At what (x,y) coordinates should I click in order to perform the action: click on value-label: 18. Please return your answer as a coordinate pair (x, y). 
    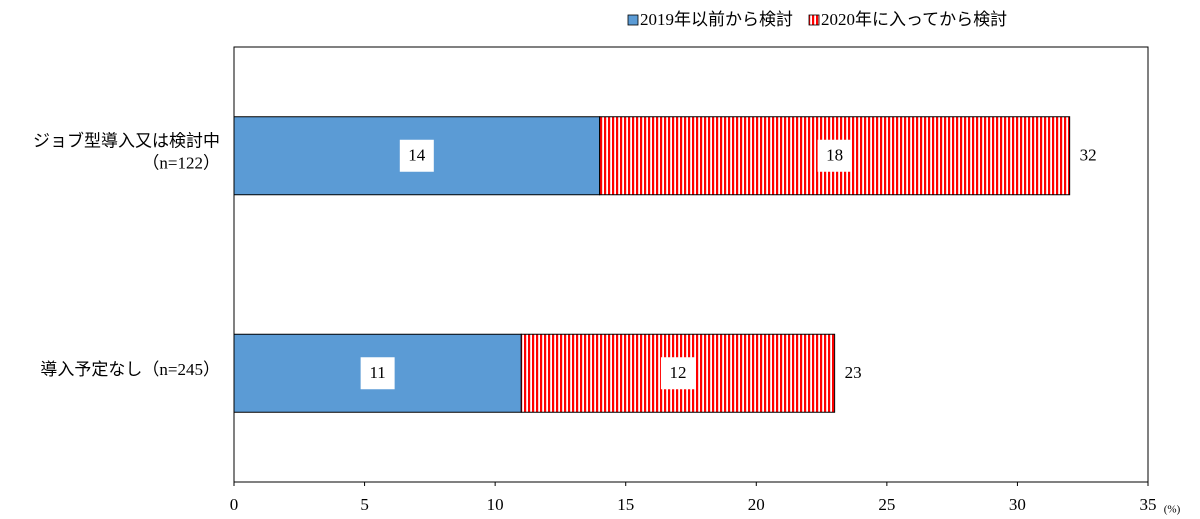
    Looking at the image, I should click on (834, 155).